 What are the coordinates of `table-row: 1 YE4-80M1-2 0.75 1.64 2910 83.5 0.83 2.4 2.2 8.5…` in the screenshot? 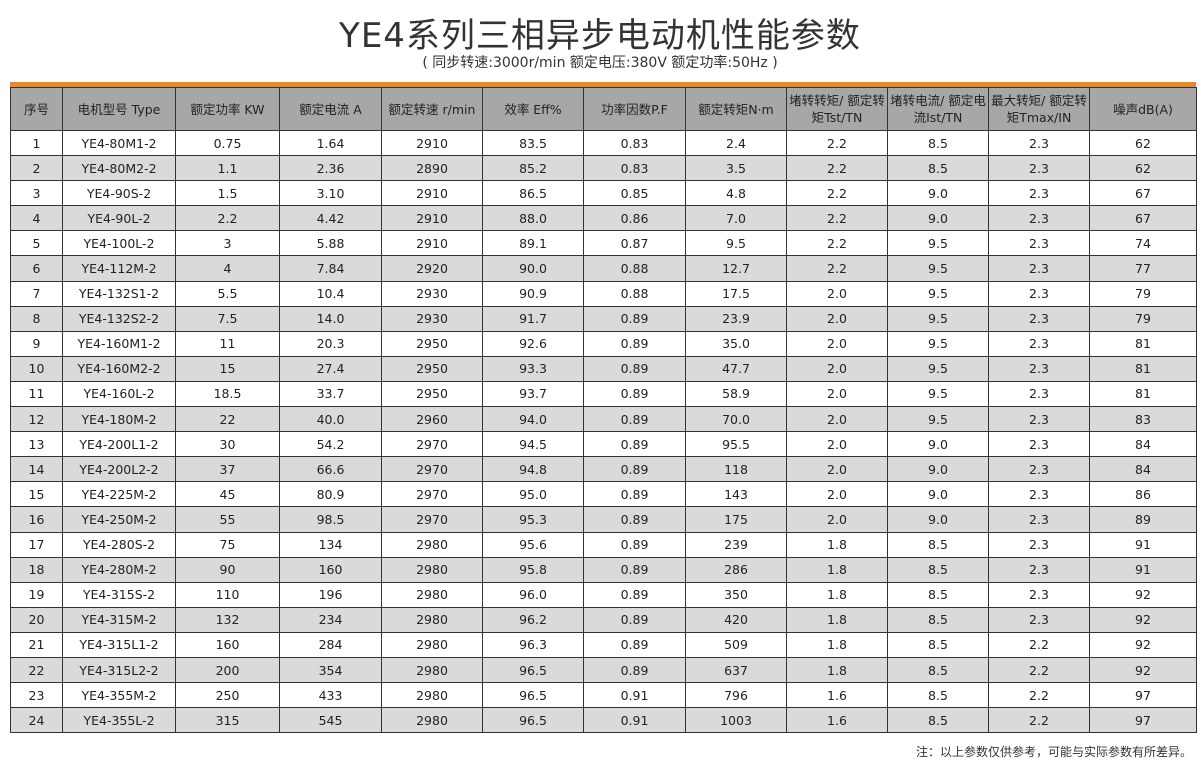 It's located at (603, 143).